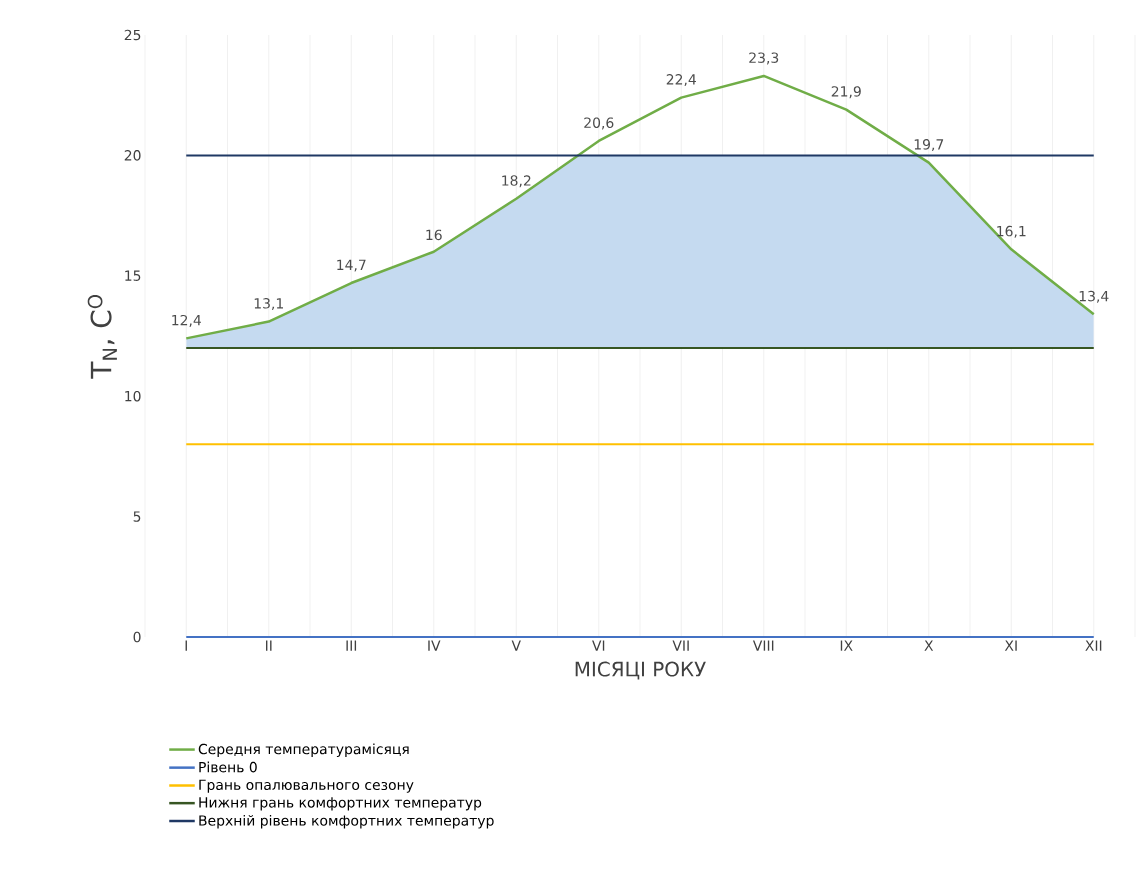  I want to click on x-tick-label: I, so click(186, 645).